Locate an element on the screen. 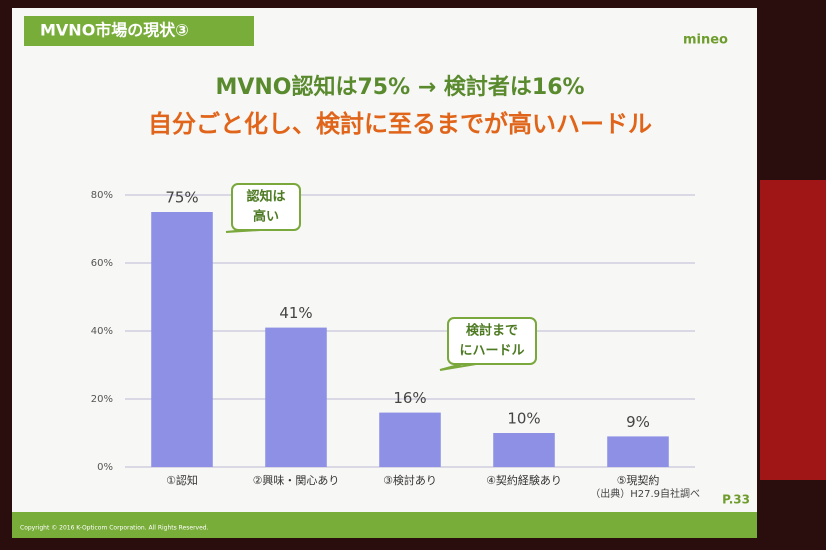 Image resolution: width=826 pixels, height=550 pixels. data-label: 16% is located at coordinates (409, 398).